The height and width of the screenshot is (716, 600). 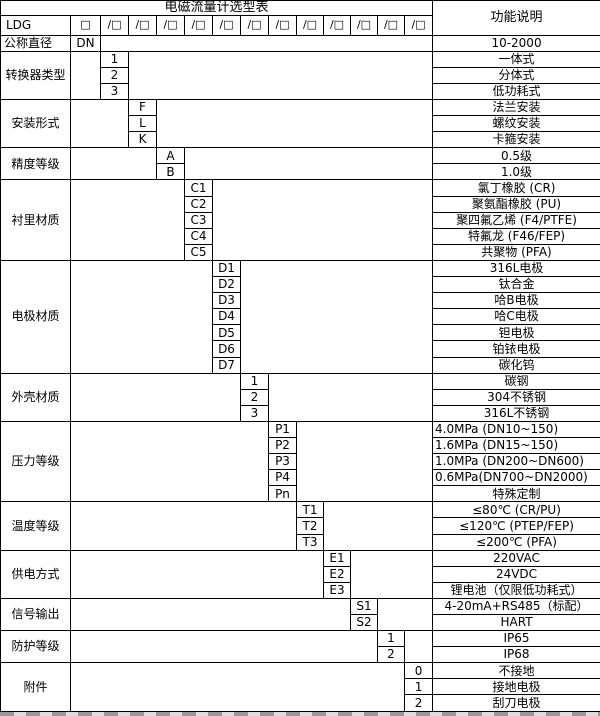 What do you see at coordinates (418, 671) in the screenshot?
I see `option-code-cell: 0` at bounding box center [418, 671].